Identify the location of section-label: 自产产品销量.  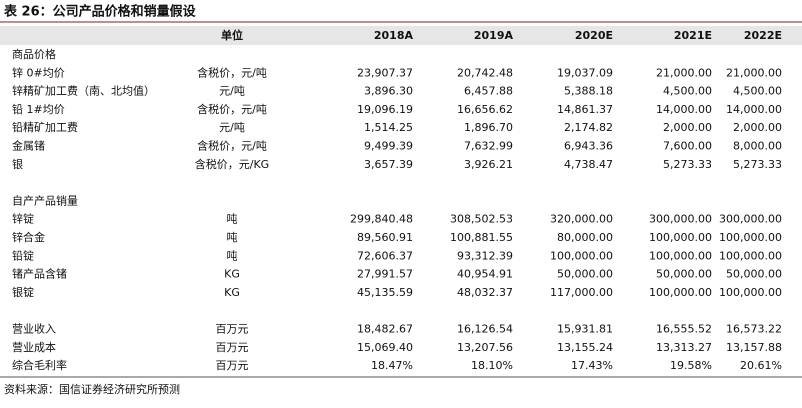
(45, 200).